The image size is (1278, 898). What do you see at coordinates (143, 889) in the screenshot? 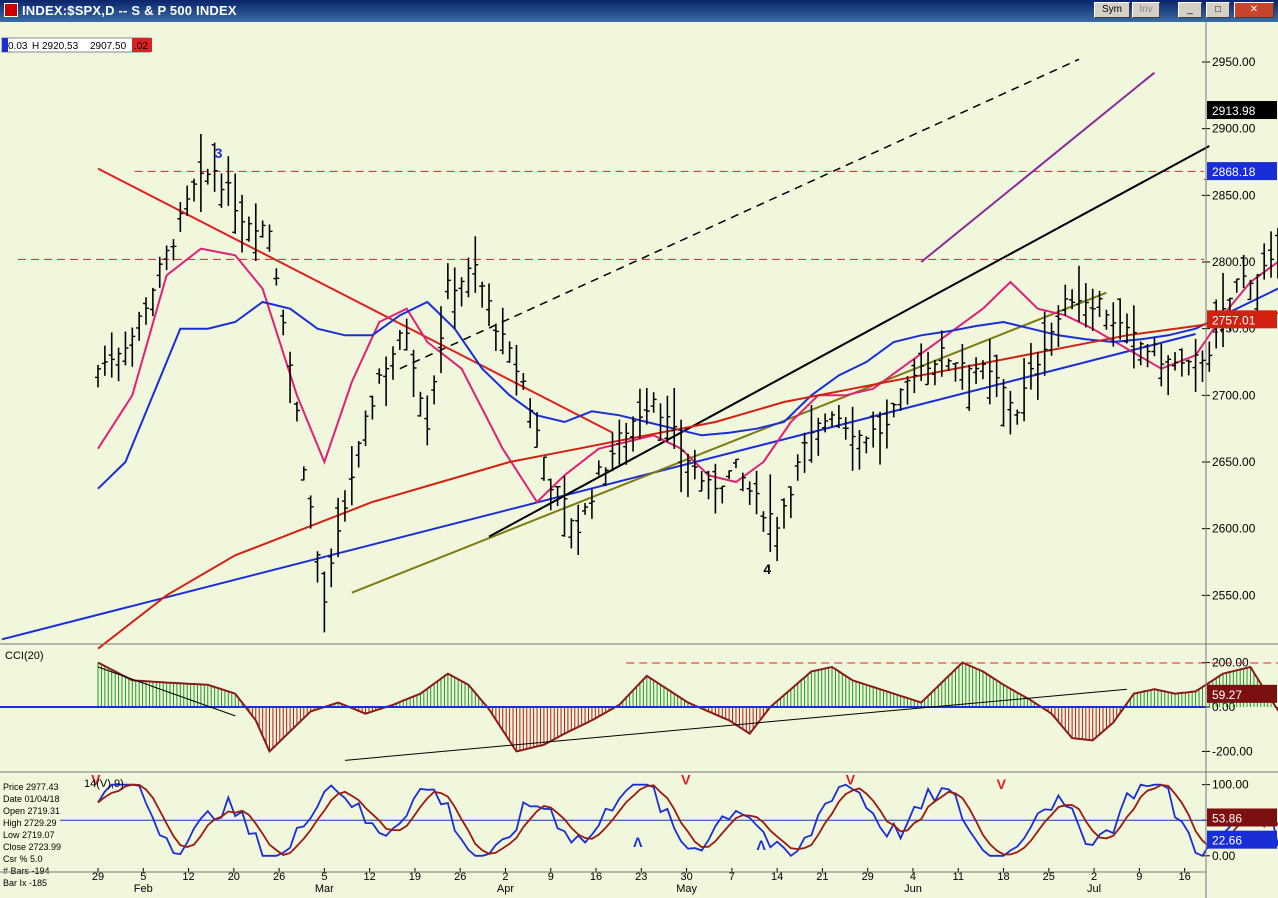
I see `x-month-label: Feb` at bounding box center [143, 889].